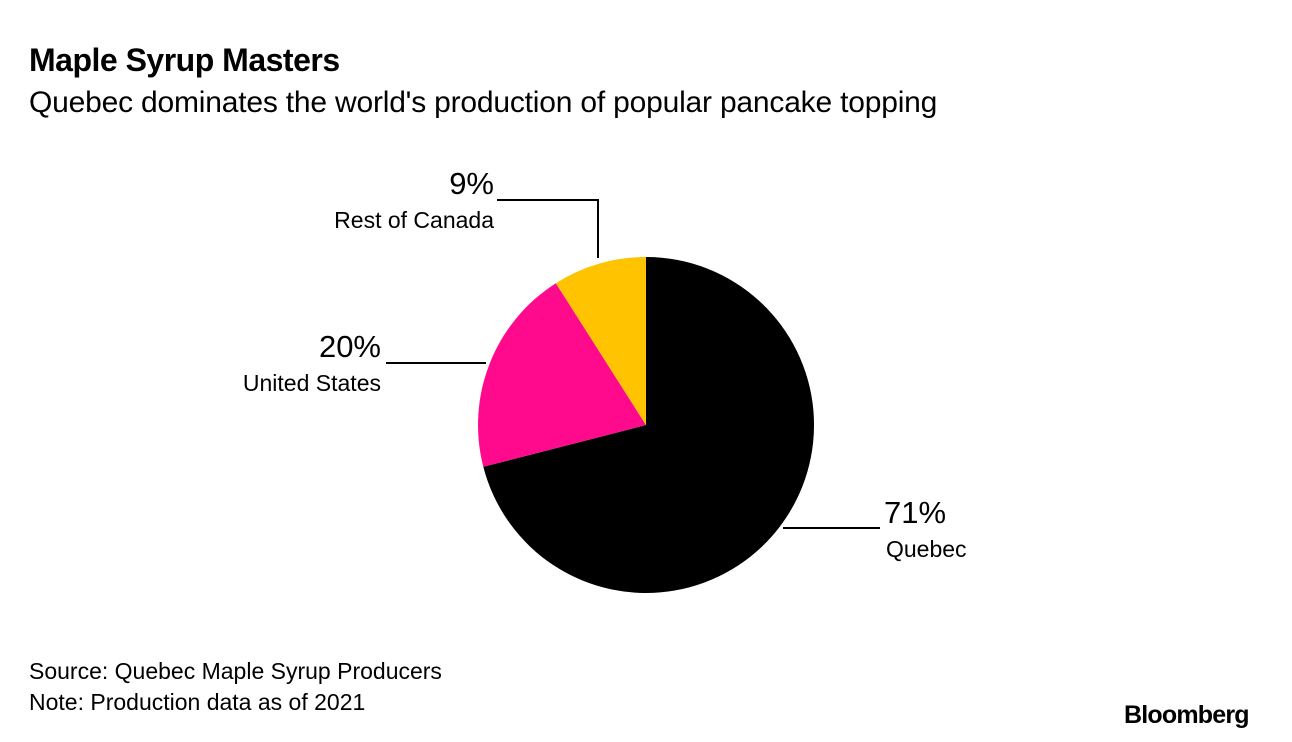 The image size is (1292, 742). I want to click on label-pct-rest-of-canada: 9%, so click(471, 183).